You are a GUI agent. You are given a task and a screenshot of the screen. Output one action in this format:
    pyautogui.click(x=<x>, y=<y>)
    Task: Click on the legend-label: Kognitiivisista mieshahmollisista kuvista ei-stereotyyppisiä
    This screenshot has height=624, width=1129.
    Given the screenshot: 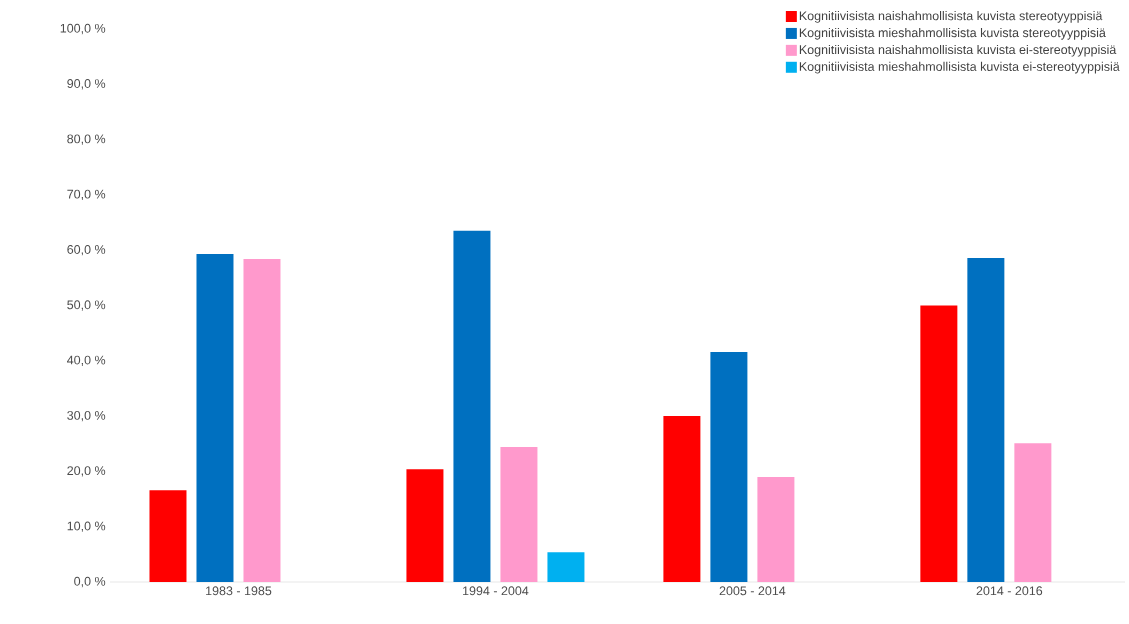 What is the action you would take?
    pyautogui.click(x=959, y=67)
    